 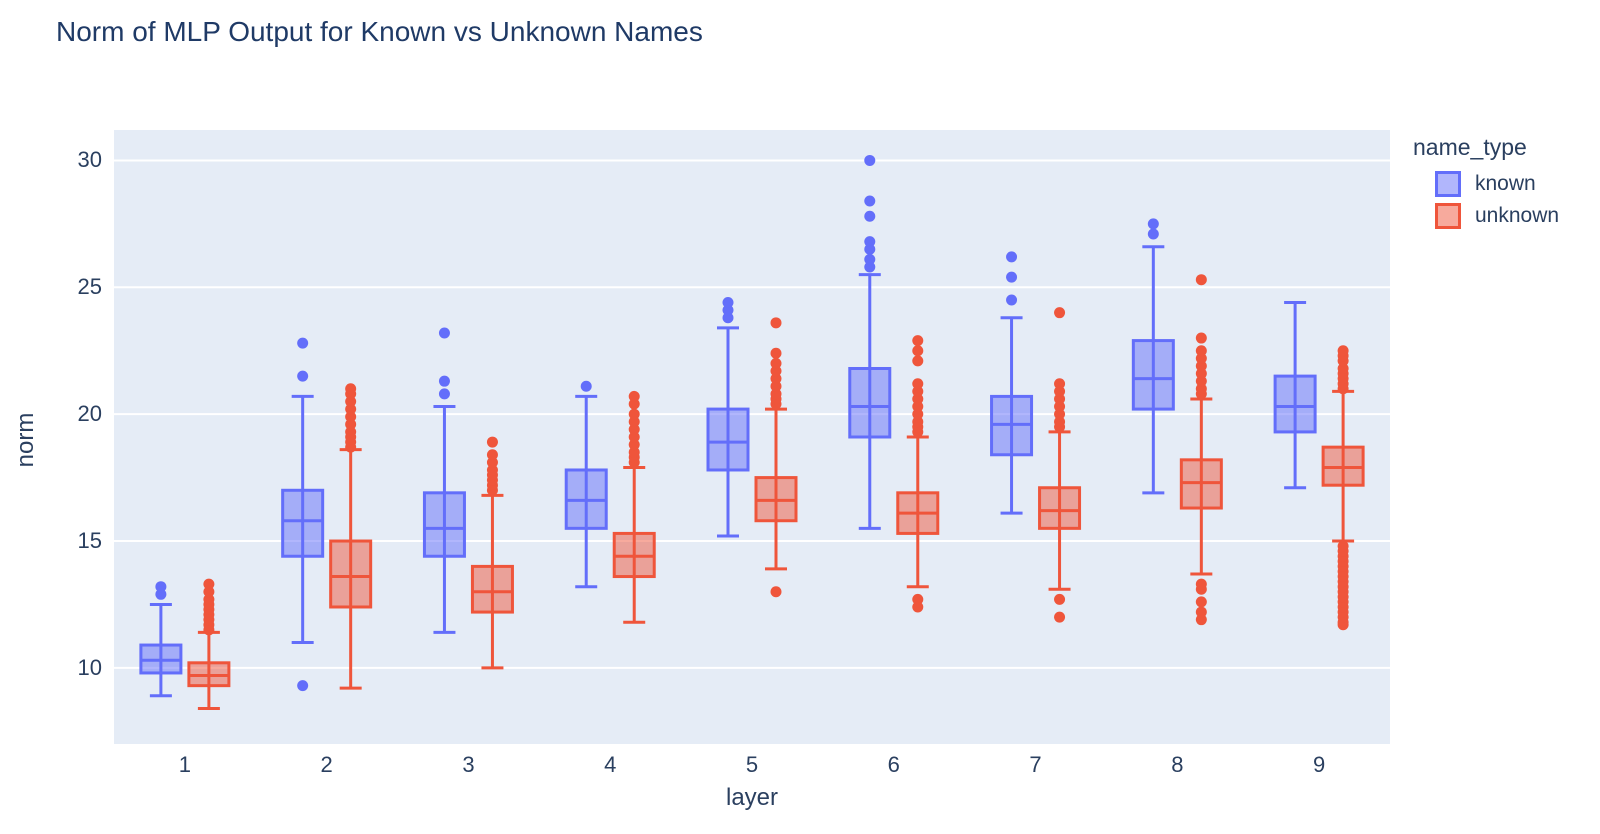 What do you see at coordinates (610, 764) in the screenshot?
I see `x-tick-label: 4` at bounding box center [610, 764].